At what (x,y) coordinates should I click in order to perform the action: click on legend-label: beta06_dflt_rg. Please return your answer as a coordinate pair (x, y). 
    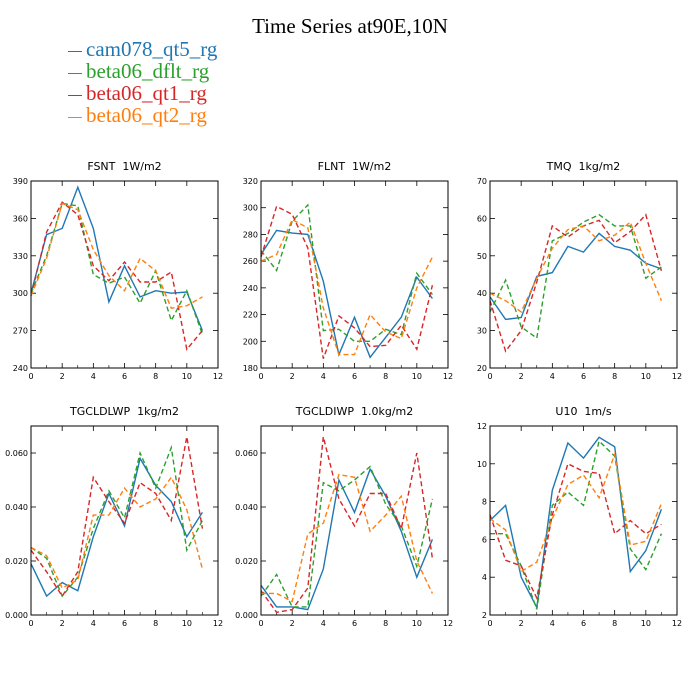
    Looking at the image, I should click on (148, 71).